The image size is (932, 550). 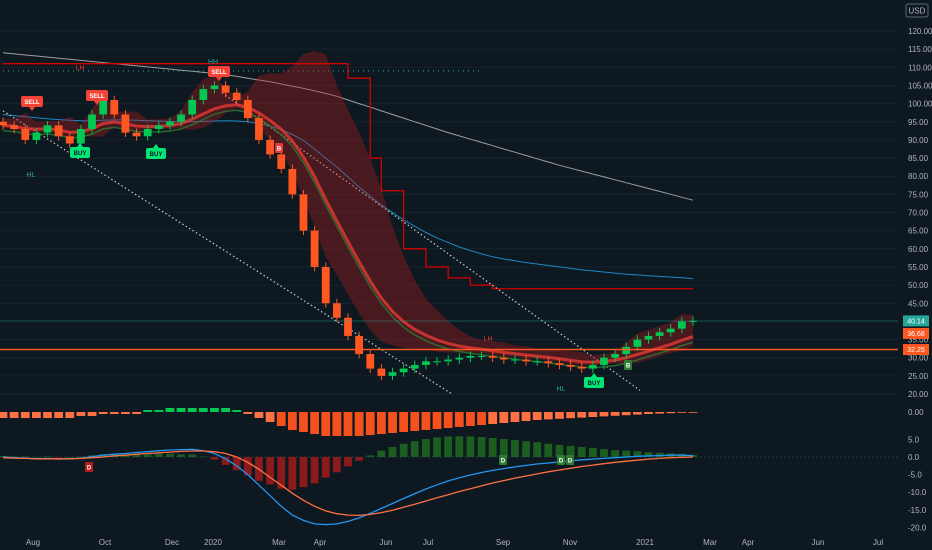 What do you see at coordinates (80, 145) in the screenshot?
I see `buy-signal-arrow` at bounding box center [80, 145].